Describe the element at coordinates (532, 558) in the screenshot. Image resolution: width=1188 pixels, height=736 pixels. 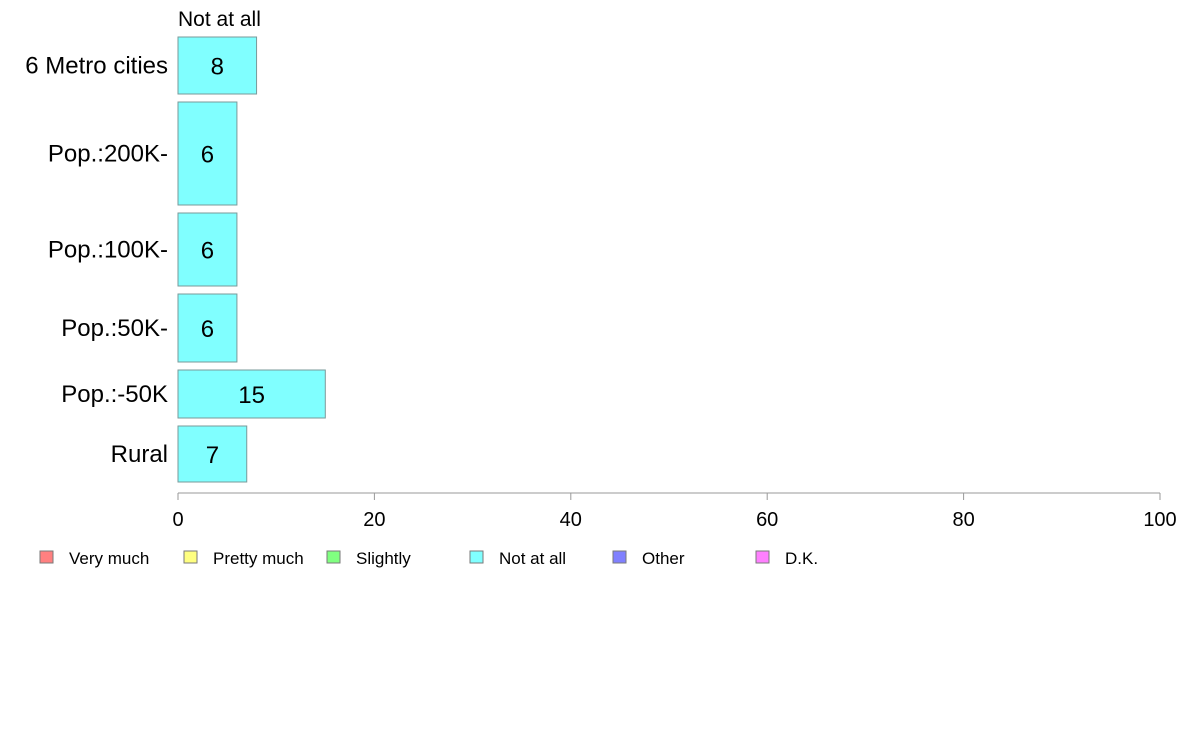
I see `legend-label: Not at all` at that location.